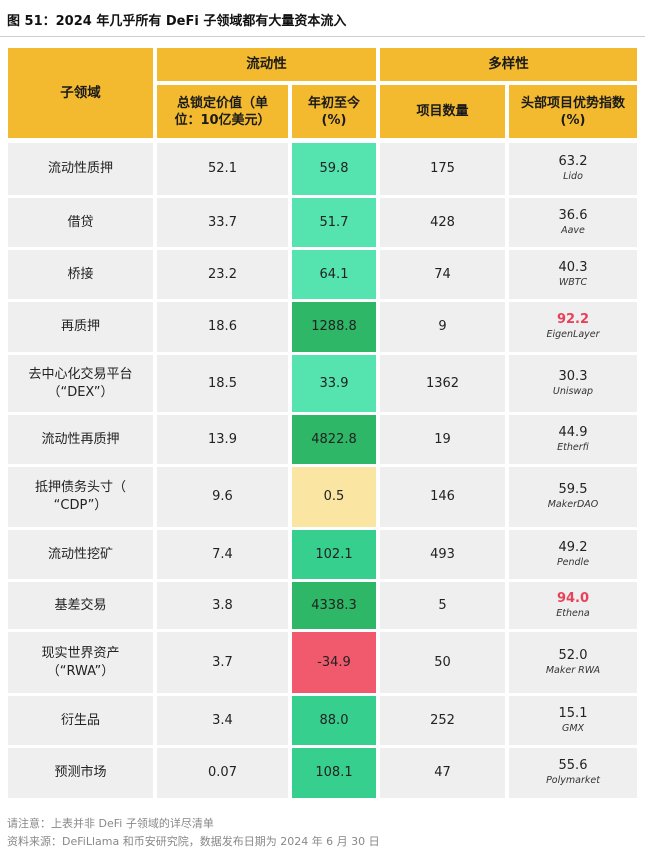  What do you see at coordinates (334, 274) in the screenshot?
I see `ytd-cell: 64.1` at bounding box center [334, 274].